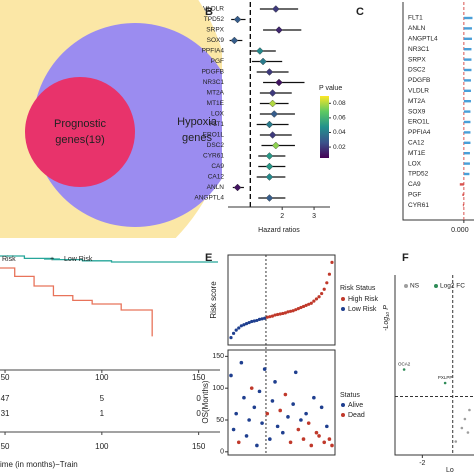 The width and height of the screenshot is (474, 474). Describe the element at coordinates (216, 187) in the screenshot. I see `gene-label: ANLN` at that location.